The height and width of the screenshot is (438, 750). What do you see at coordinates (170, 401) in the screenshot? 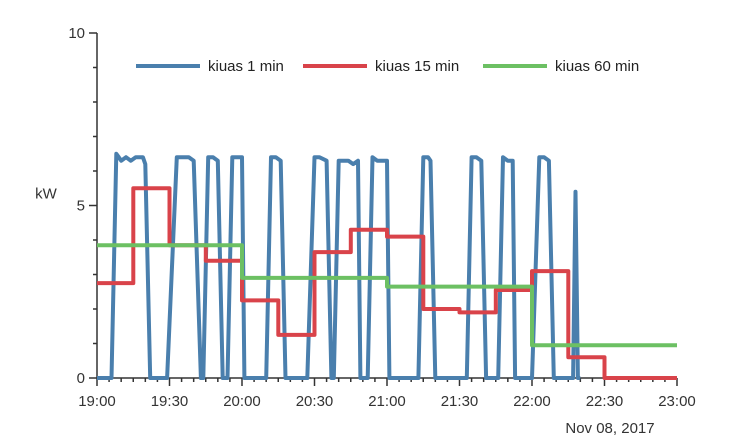
I see `x-tick-label: 19:30` at bounding box center [170, 401].